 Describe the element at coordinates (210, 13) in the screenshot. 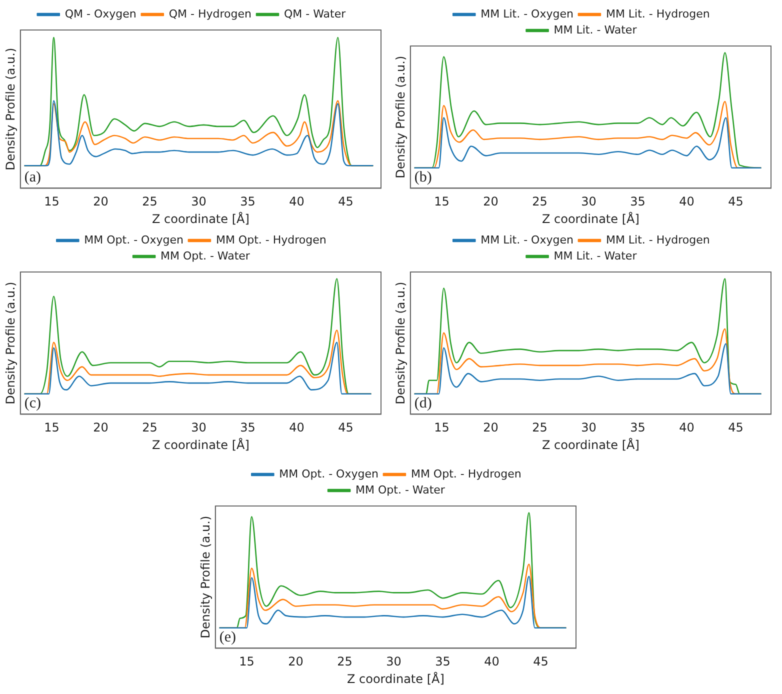

I see `legend-label: QM - Hydrogen` at that location.